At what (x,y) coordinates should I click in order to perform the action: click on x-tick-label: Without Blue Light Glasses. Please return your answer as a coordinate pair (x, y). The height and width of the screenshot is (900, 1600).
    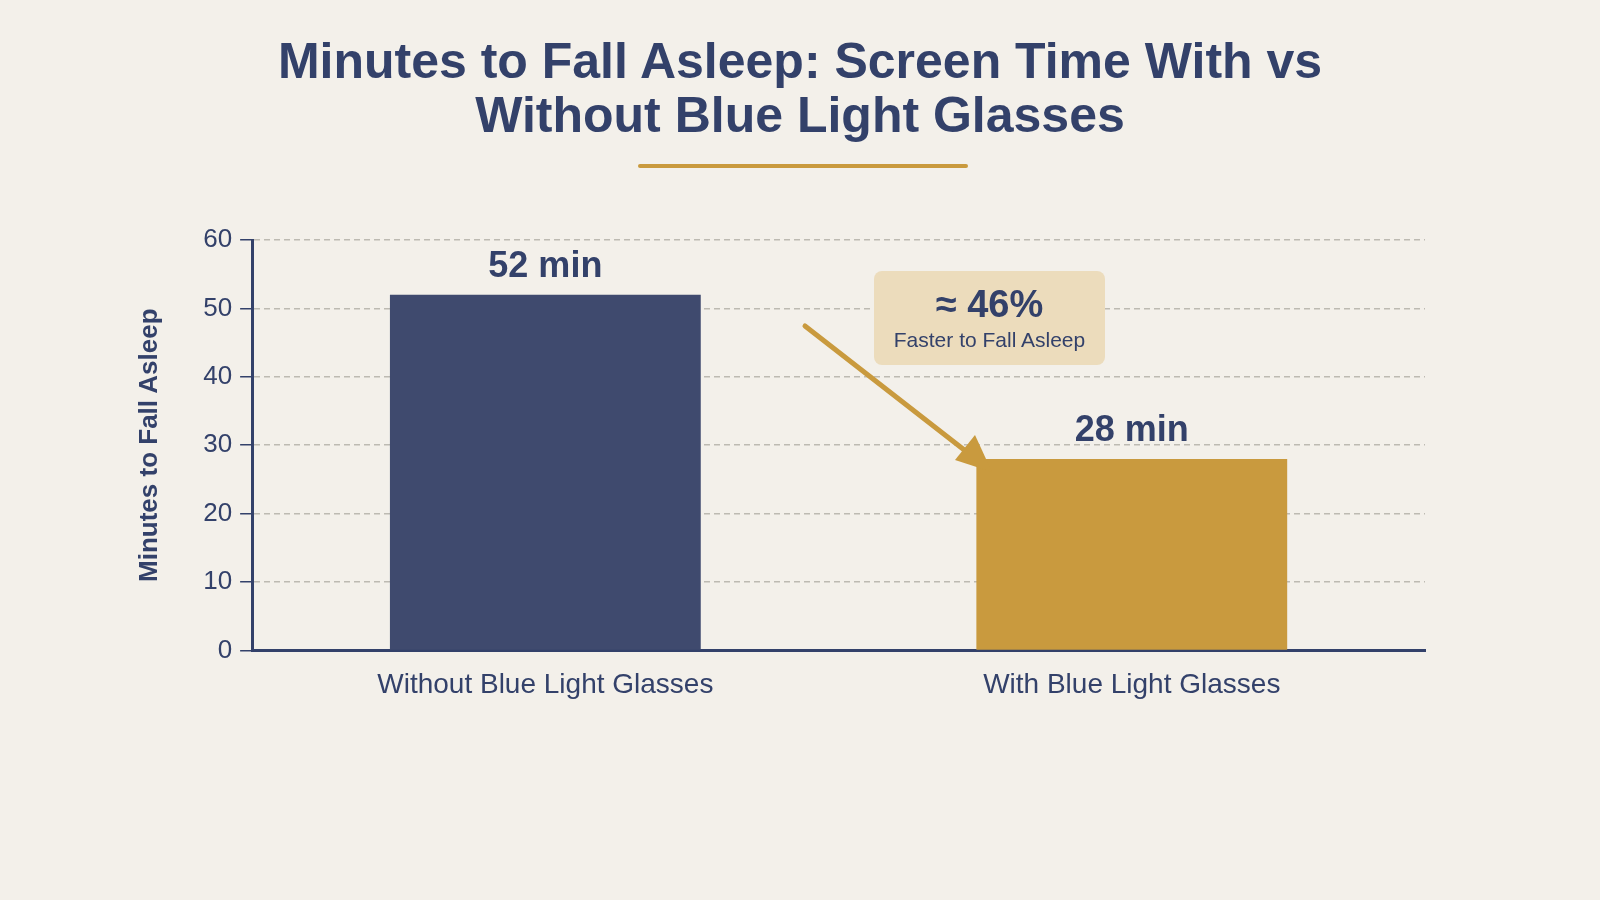
    Looking at the image, I should click on (545, 683).